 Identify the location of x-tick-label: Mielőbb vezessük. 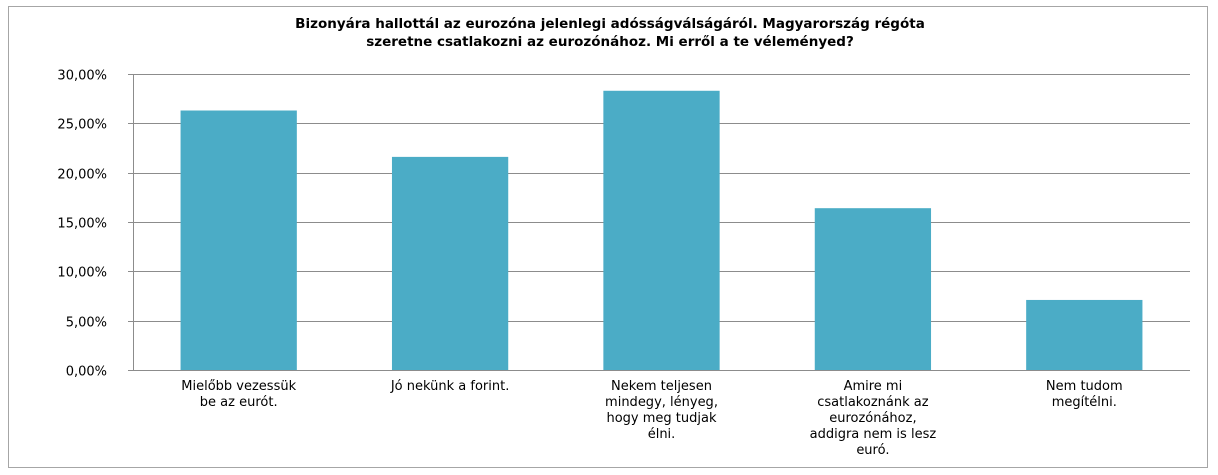
(238, 386).